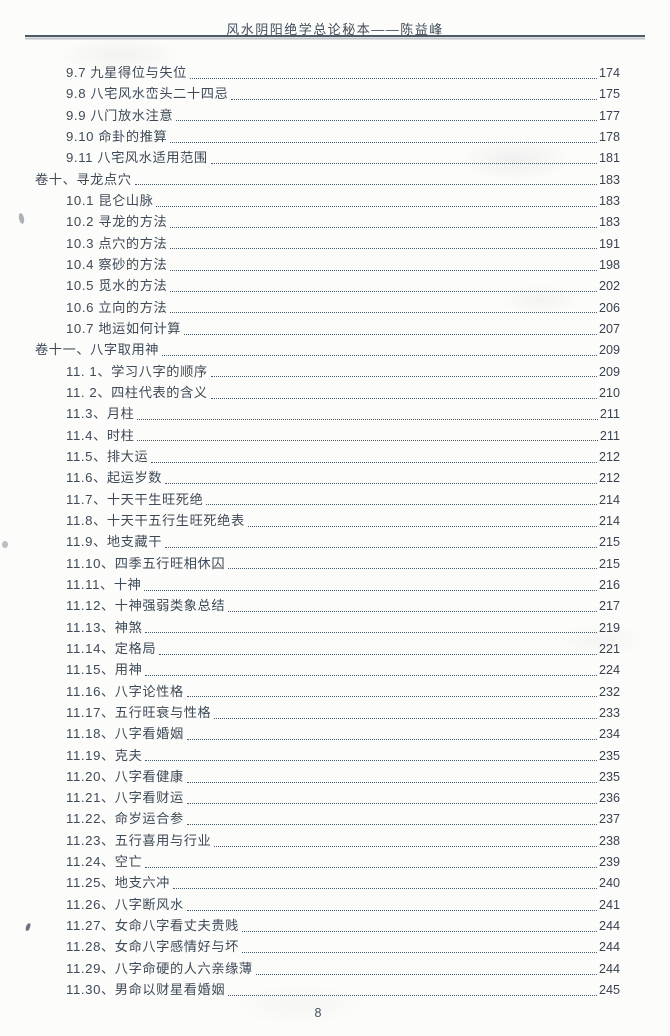 Image resolution: width=670 pixels, height=1036 pixels. What do you see at coordinates (609, 627) in the screenshot?
I see `toc-entry-page: 219` at bounding box center [609, 627].